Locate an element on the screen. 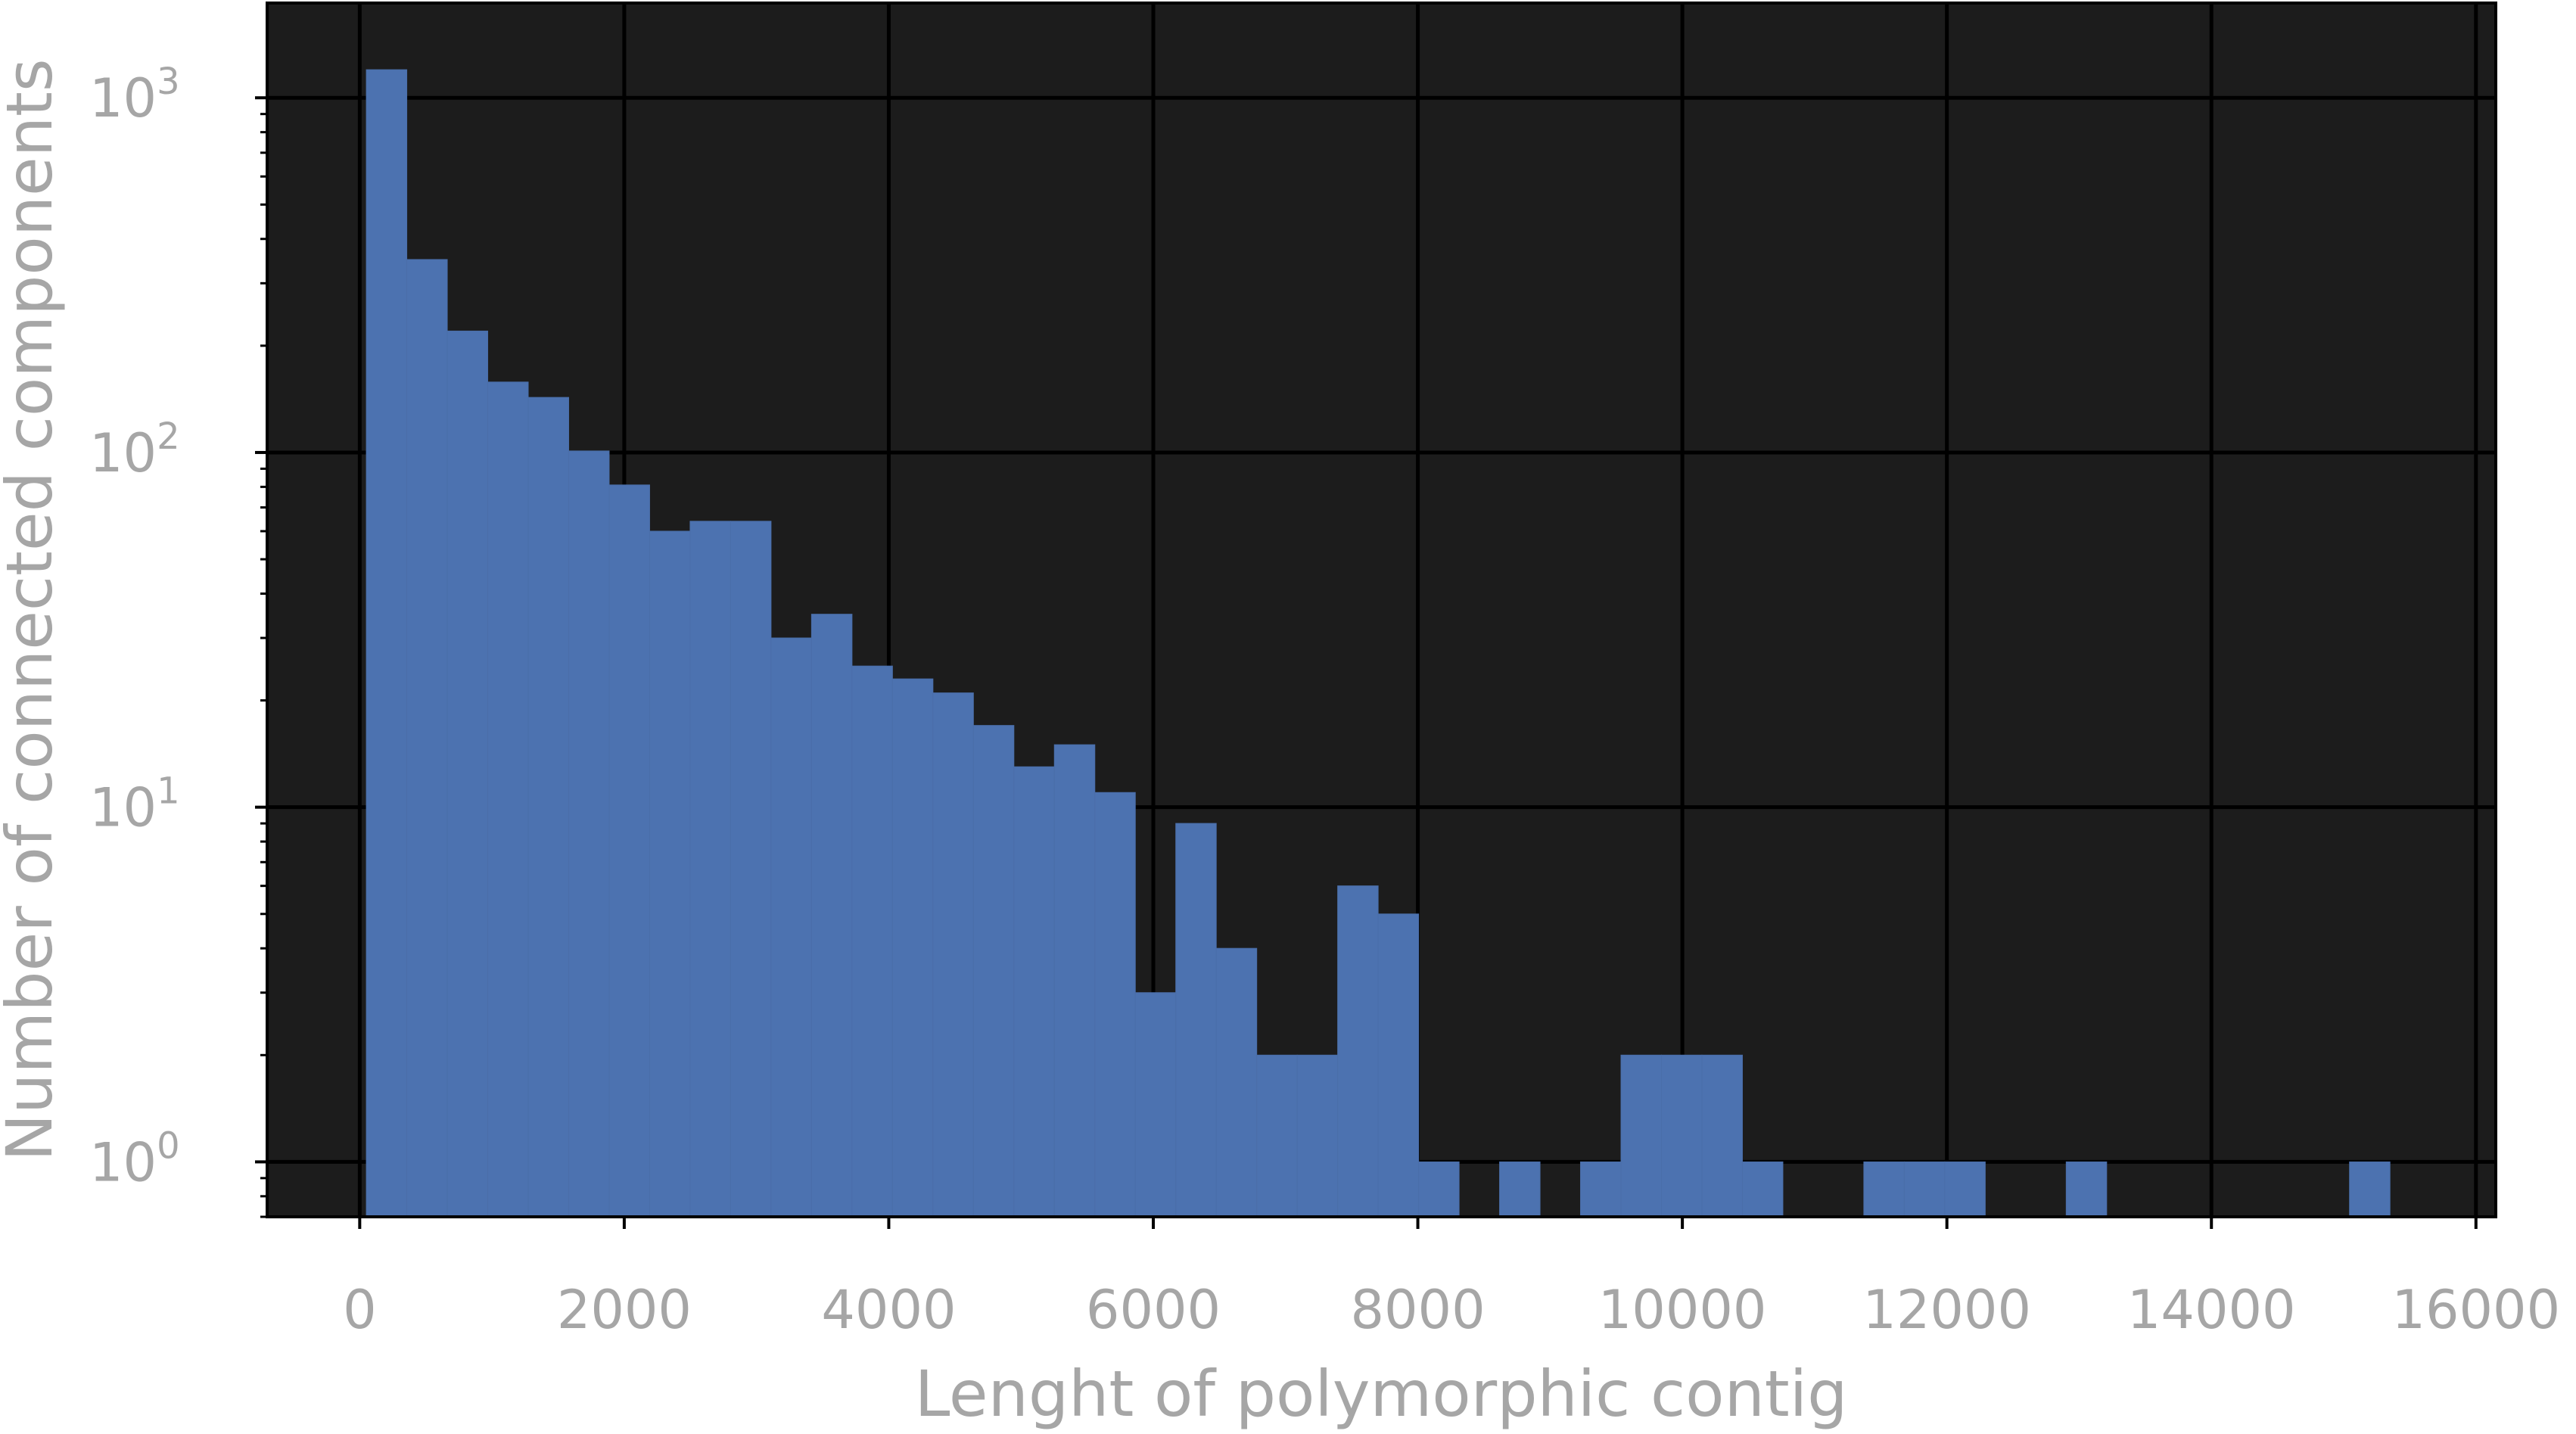 This screenshot has width=2576, height=1434. x-tick-label: 4000 is located at coordinates (889, 1310).